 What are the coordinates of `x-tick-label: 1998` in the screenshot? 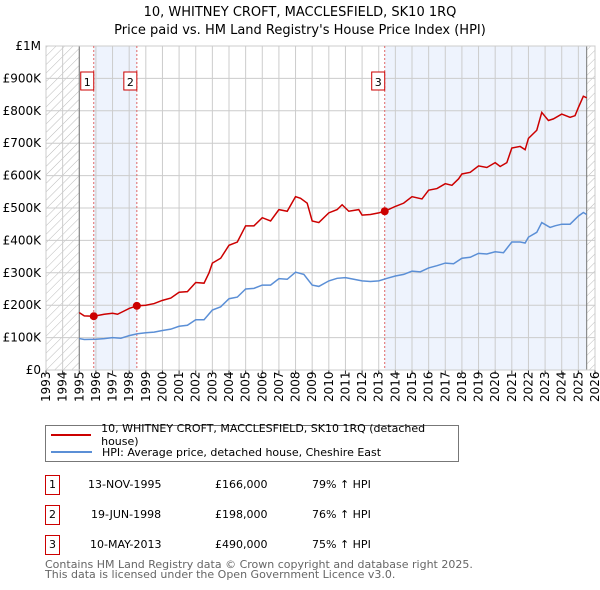 It's located at (129, 386).